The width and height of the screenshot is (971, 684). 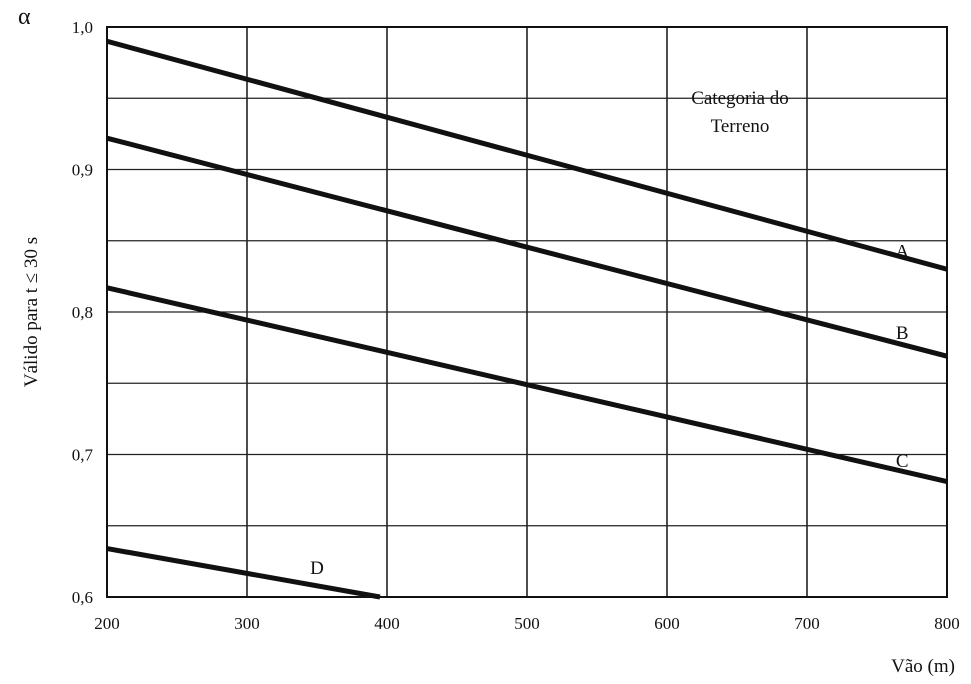 I want to click on y-tick-label: 0,6, so click(x=82, y=597).